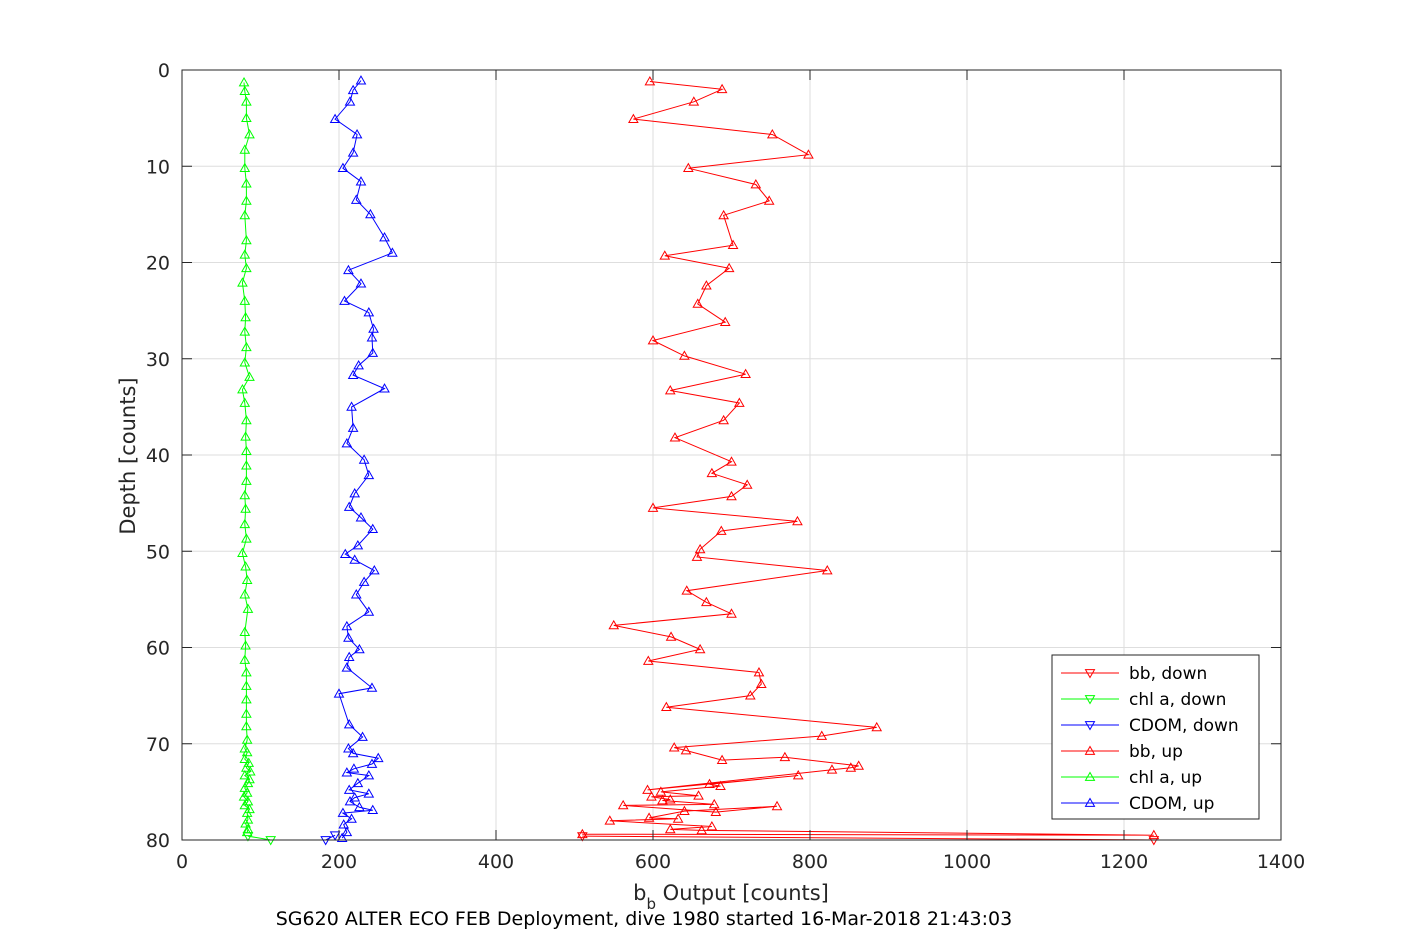 Image resolution: width=1417 pixels, height=945 pixels. I want to click on x-tick-label: 1000, so click(967, 862).